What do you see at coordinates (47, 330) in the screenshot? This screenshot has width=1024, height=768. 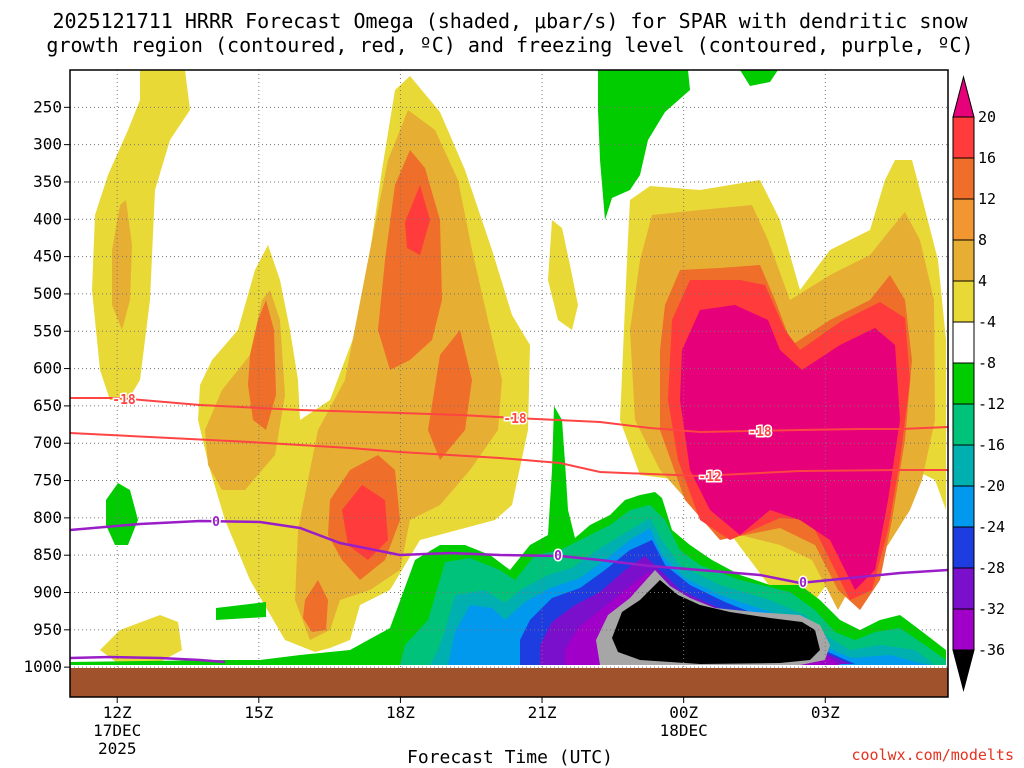 I see `y-tick-label: 550` at bounding box center [47, 330].